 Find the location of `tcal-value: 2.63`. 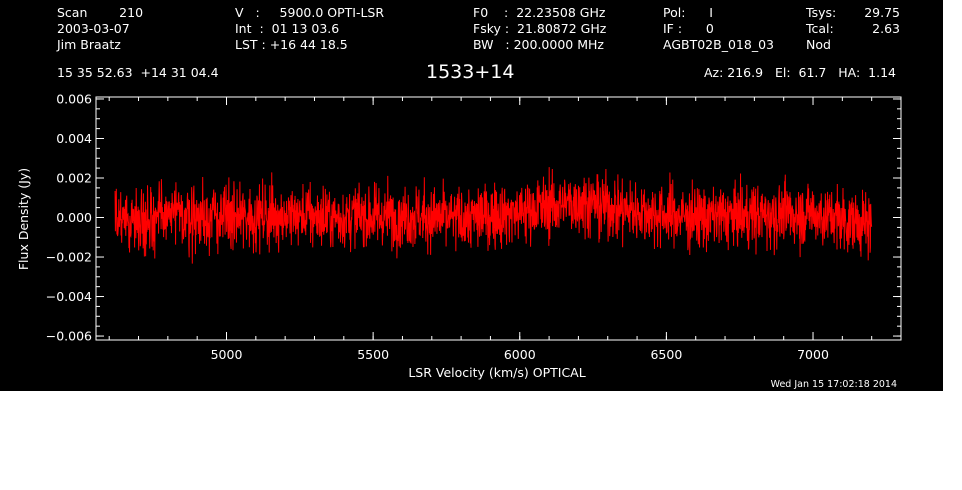

tcal-value: 2.63 is located at coordinates (886, 28).